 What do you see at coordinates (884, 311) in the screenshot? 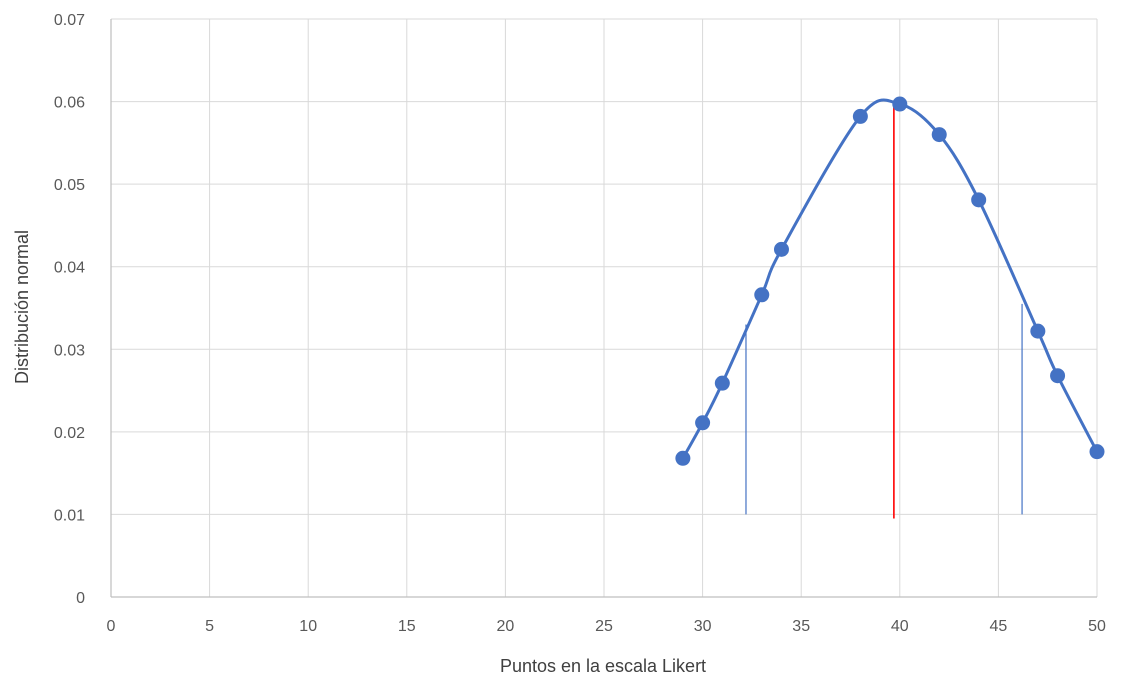
I see `reference-lines` at bounding box center [884, 311].